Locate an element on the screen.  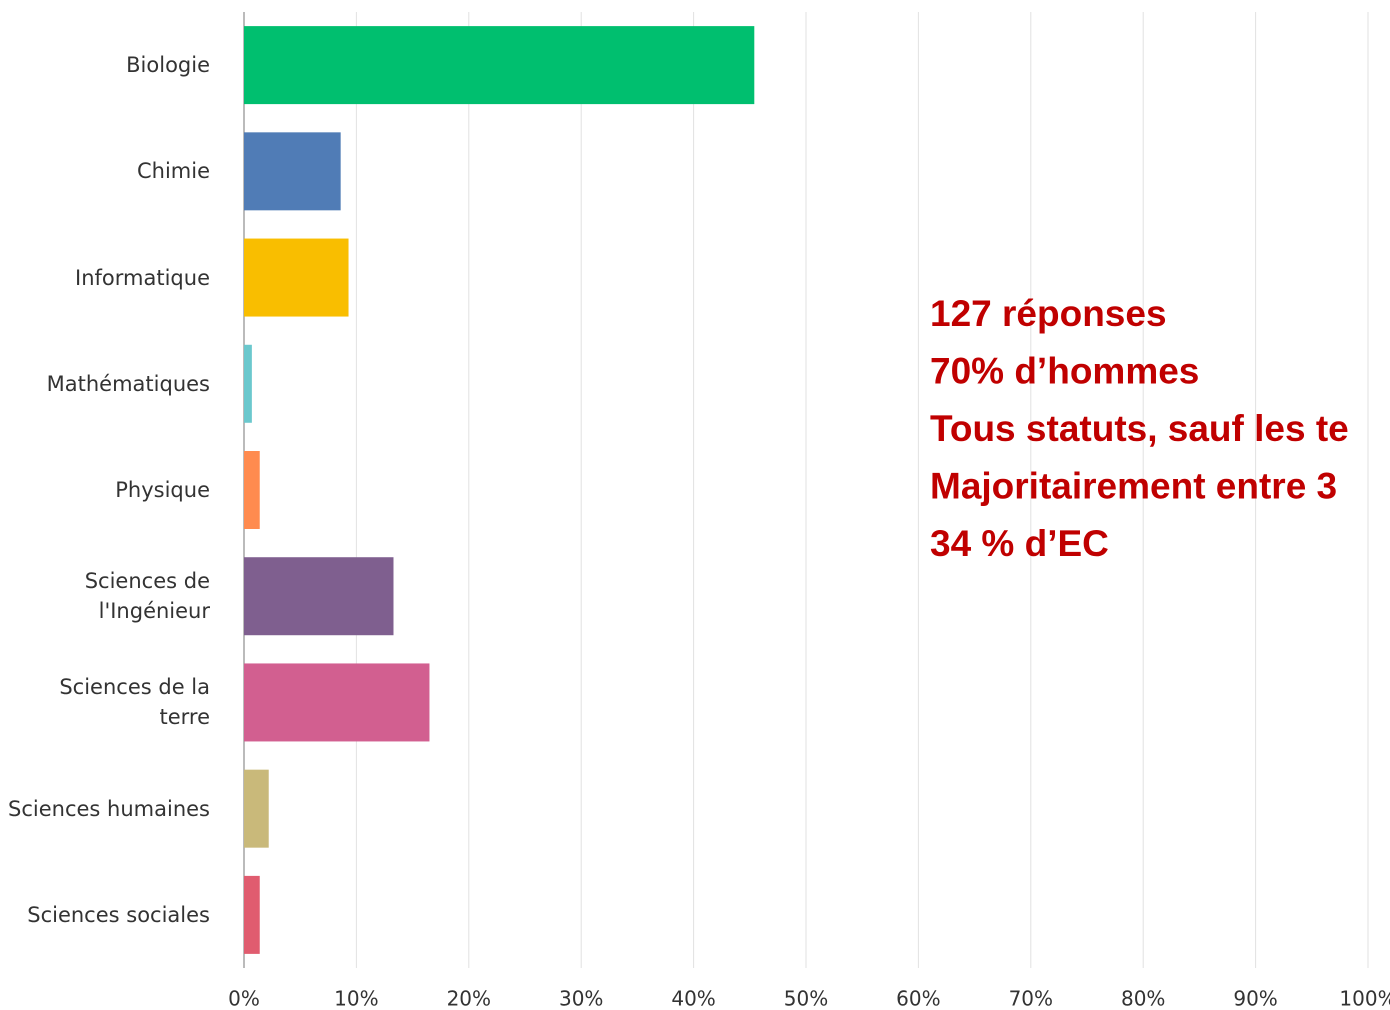
category-label: Chimie is located at coordinates (173, 171).